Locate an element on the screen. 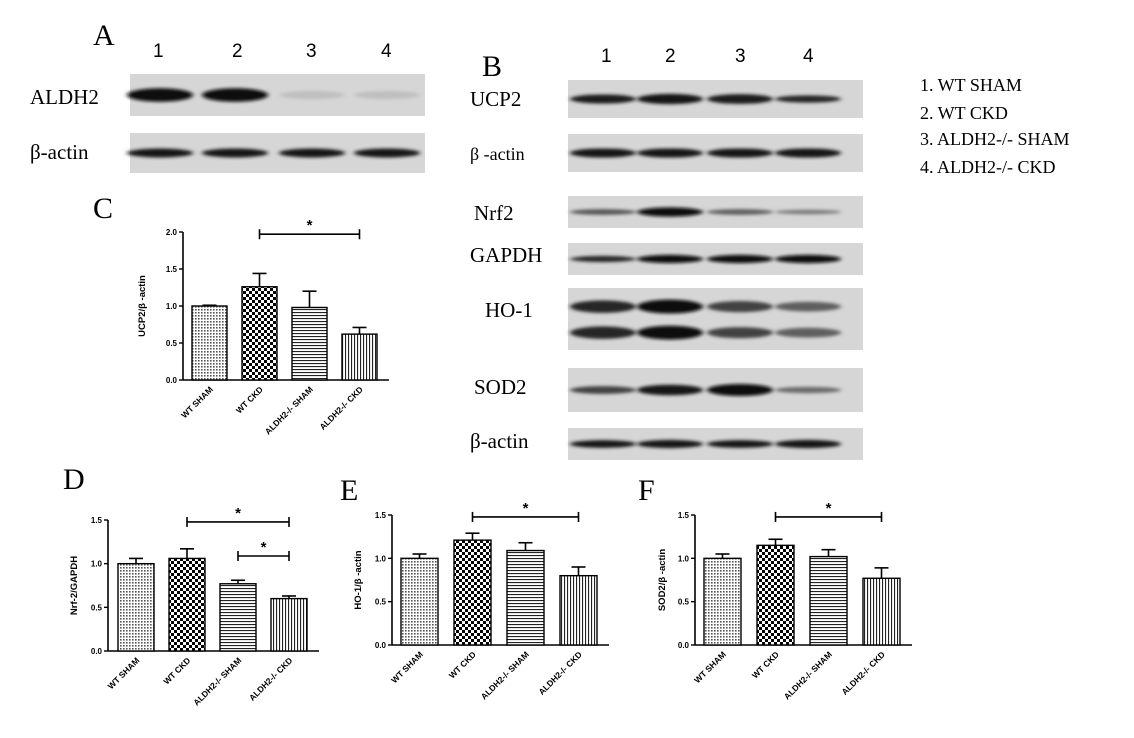 The width and height of the screenshot is (1134, 738). blot-label-ucp2: UCP2 is located at coordinates (495, 99).